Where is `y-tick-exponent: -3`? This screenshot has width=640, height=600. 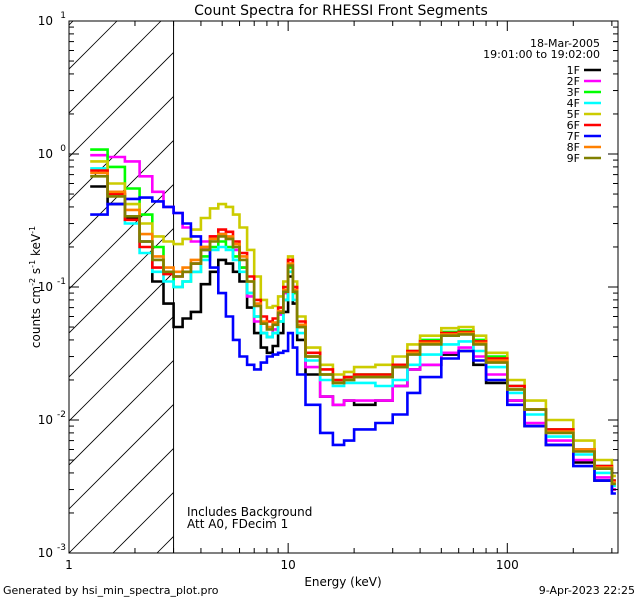 y-tick-exponent: -3 is located at coordinates (61, 548).